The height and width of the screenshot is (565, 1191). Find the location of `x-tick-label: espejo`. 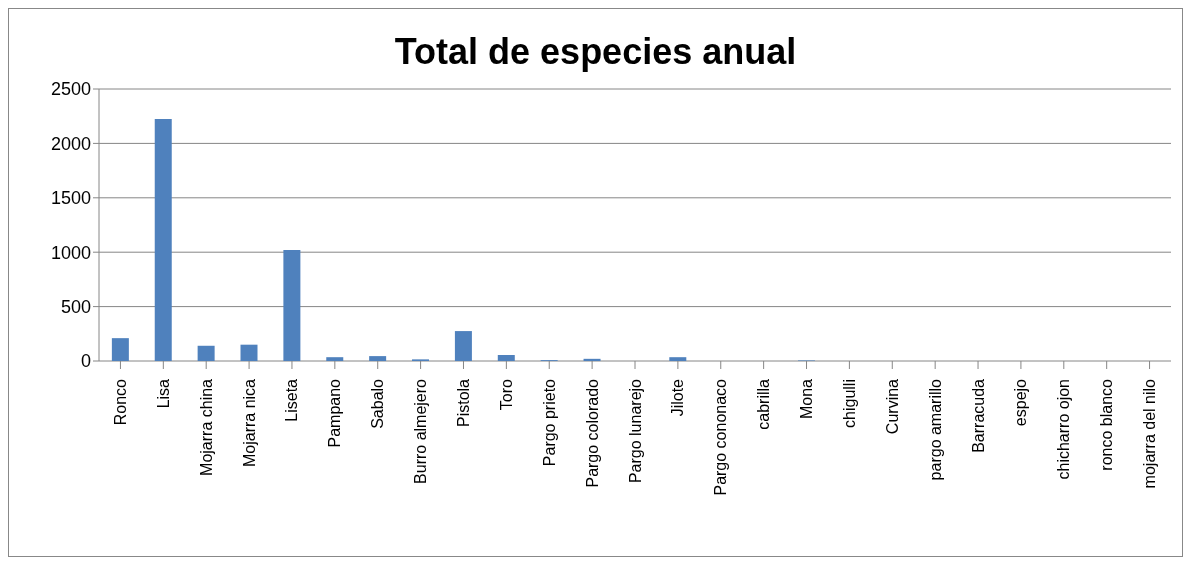

x-tick-label: espejo is located at coordinates (1021, 402).